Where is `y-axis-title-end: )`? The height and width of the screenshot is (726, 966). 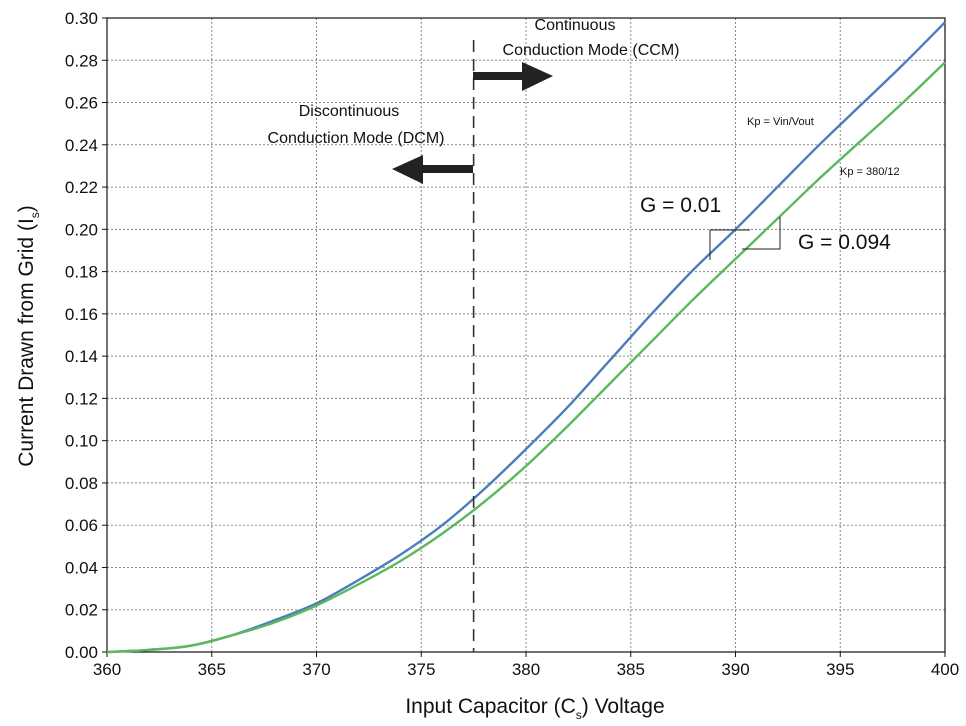
y-axis-title-end: ) is located at coordinates (26, 208).